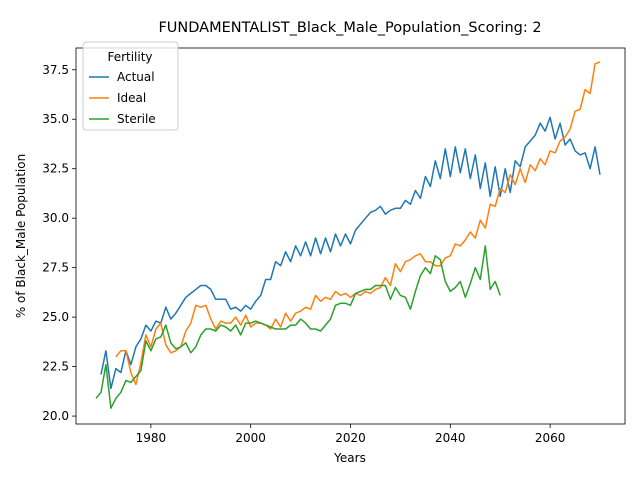  I want to click on y-tick-label: 32.5, so click(55, 169).